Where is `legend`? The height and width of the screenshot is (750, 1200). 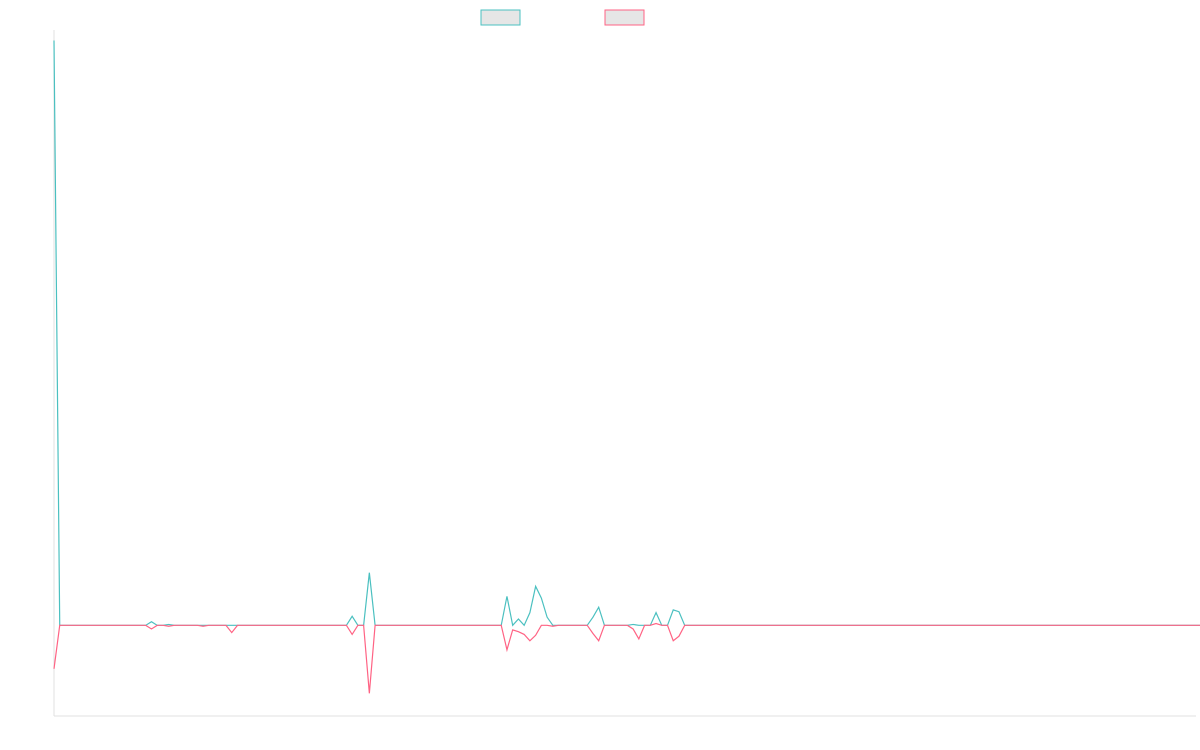
legend is located at coordinates (562, 17).